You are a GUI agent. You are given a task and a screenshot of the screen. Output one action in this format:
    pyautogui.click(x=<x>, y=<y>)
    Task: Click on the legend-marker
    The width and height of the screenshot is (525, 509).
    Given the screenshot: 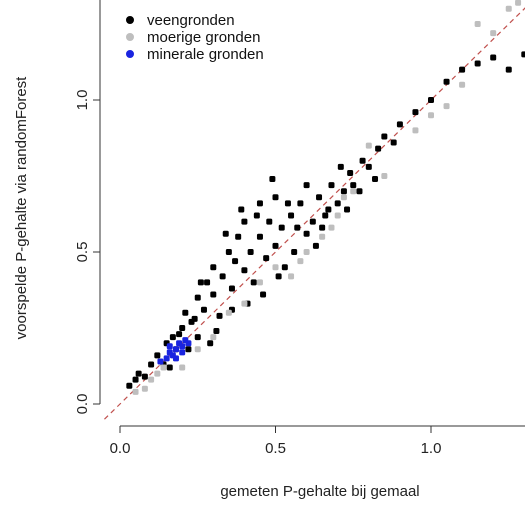 What is the action you would take?
    pyautogui.click(x=130, y=20)
    